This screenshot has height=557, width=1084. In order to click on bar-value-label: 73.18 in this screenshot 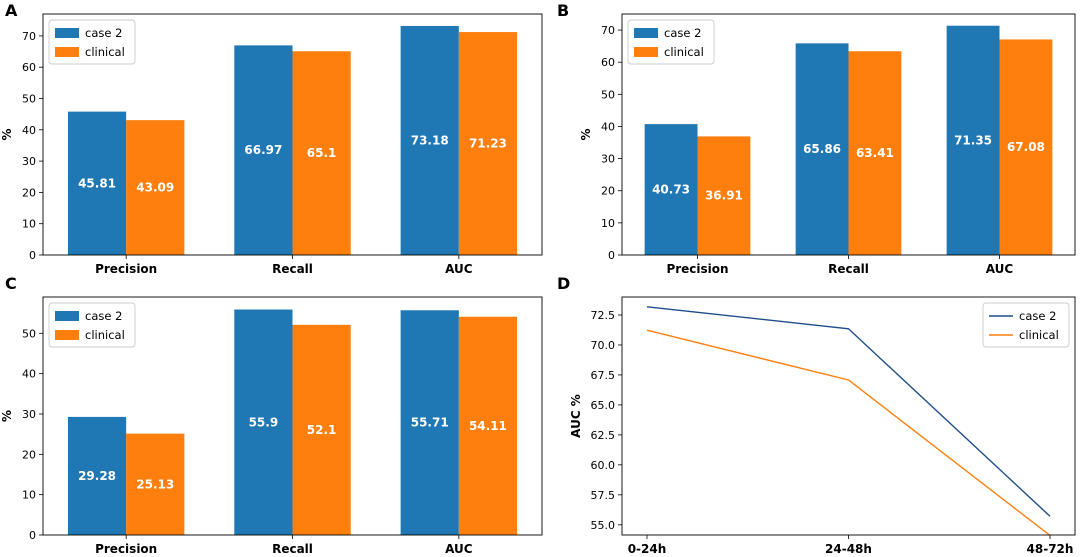, I will do `click(430, 140)`.